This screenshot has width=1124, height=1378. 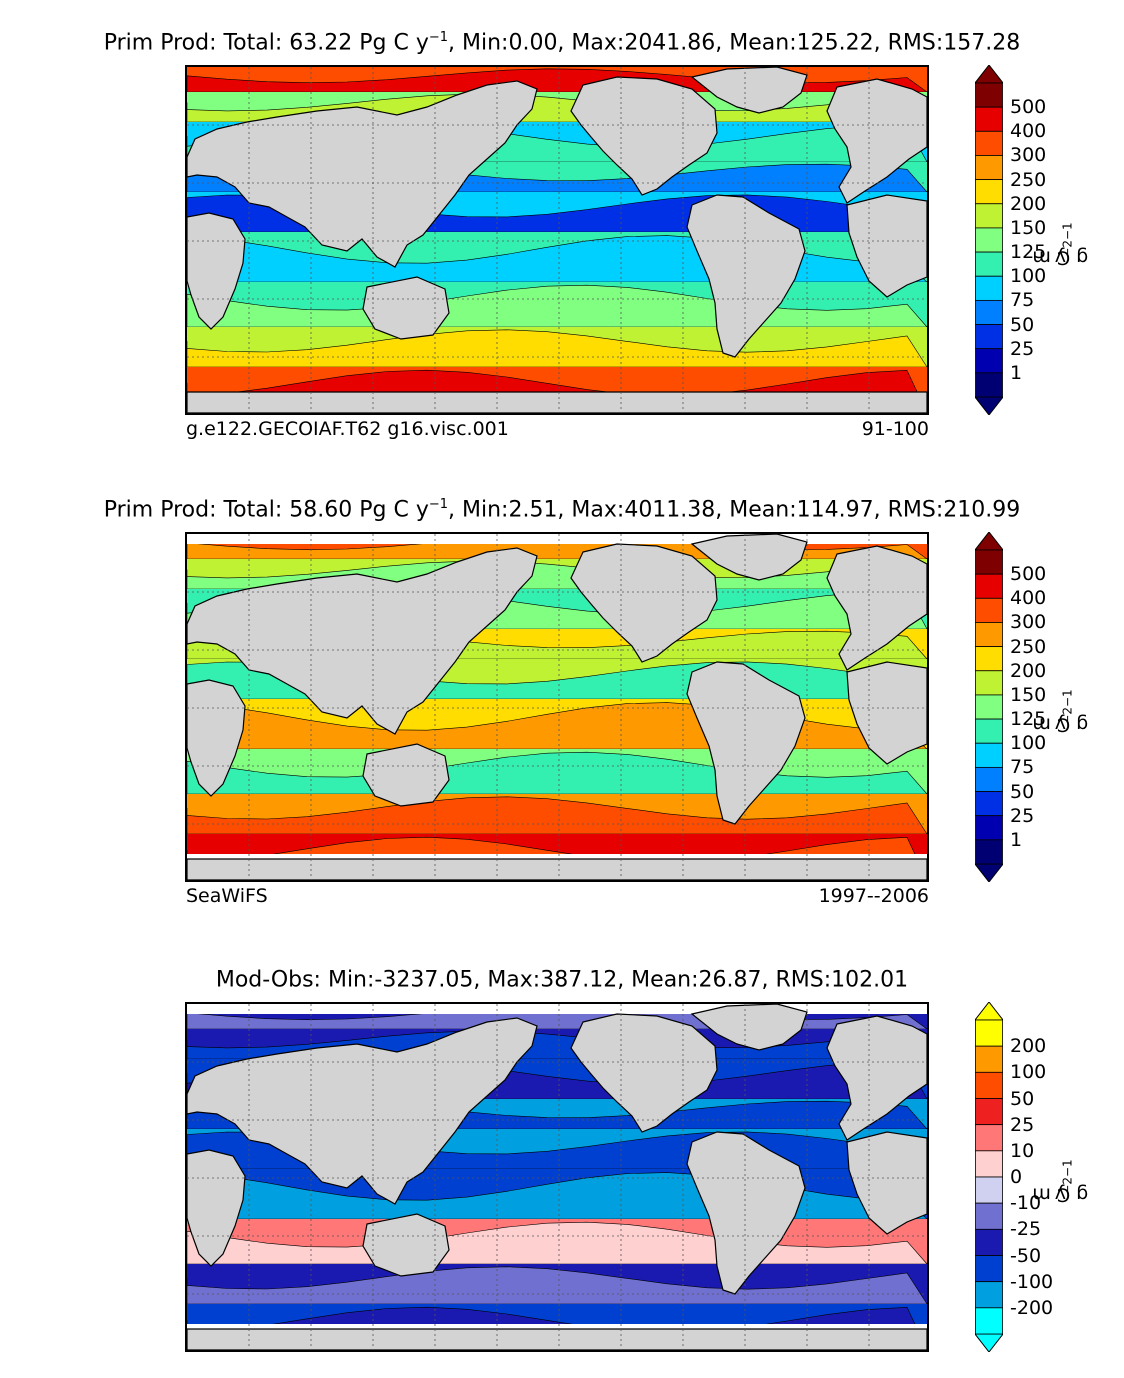 What do you see at coordinates (1032, 1307) in the screenshot?
I see `colorbar-tick-label: -200` at bounding box center [1032, 1307].